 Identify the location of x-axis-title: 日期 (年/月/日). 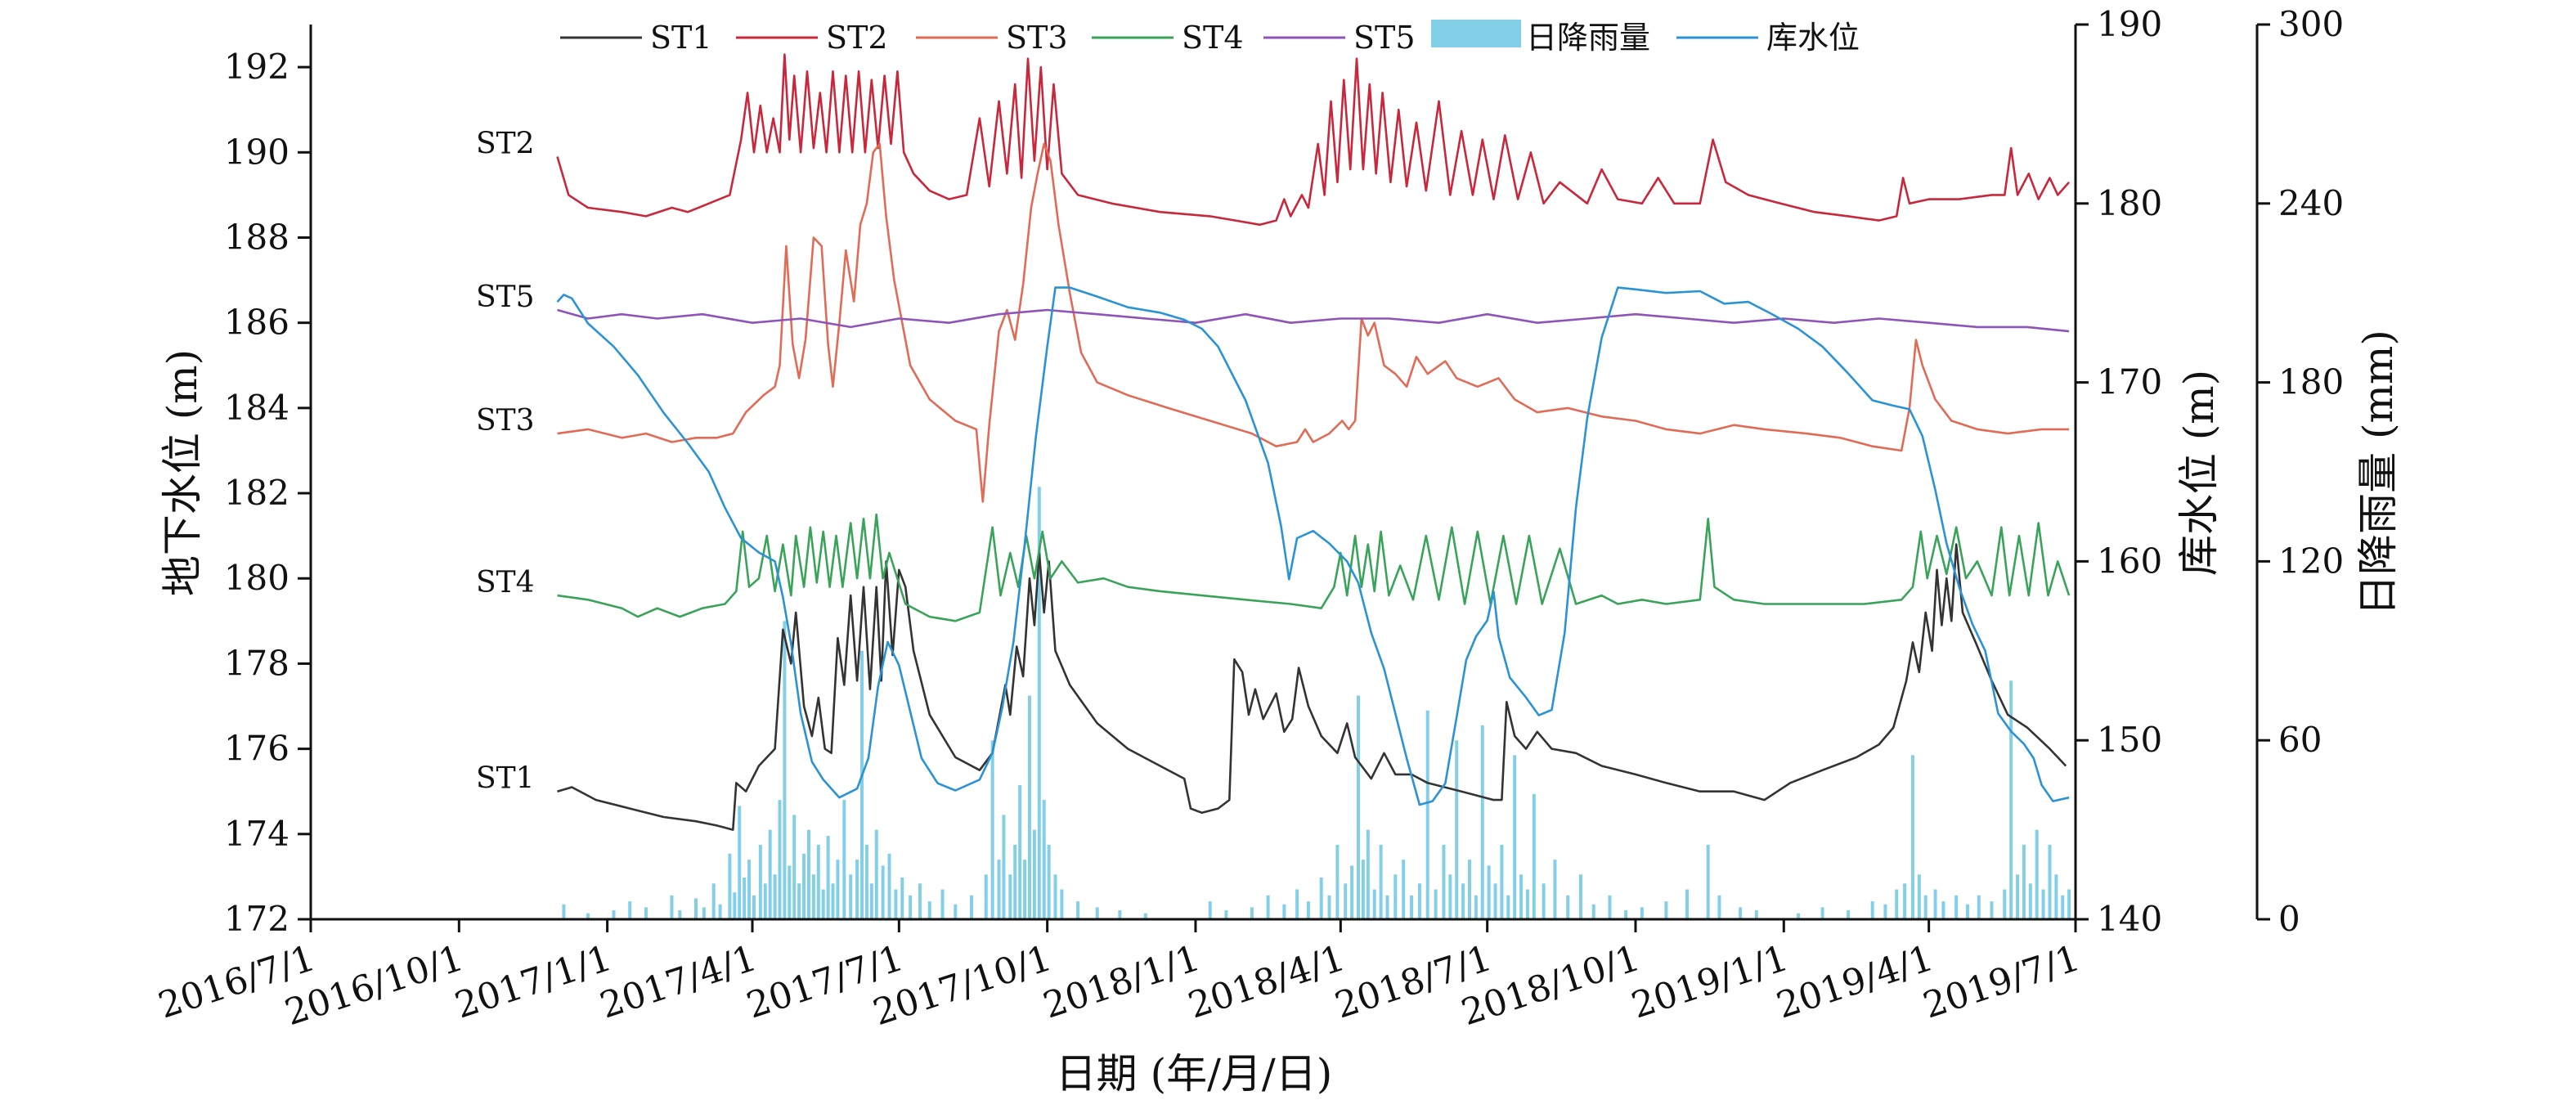
(1194, 1074).